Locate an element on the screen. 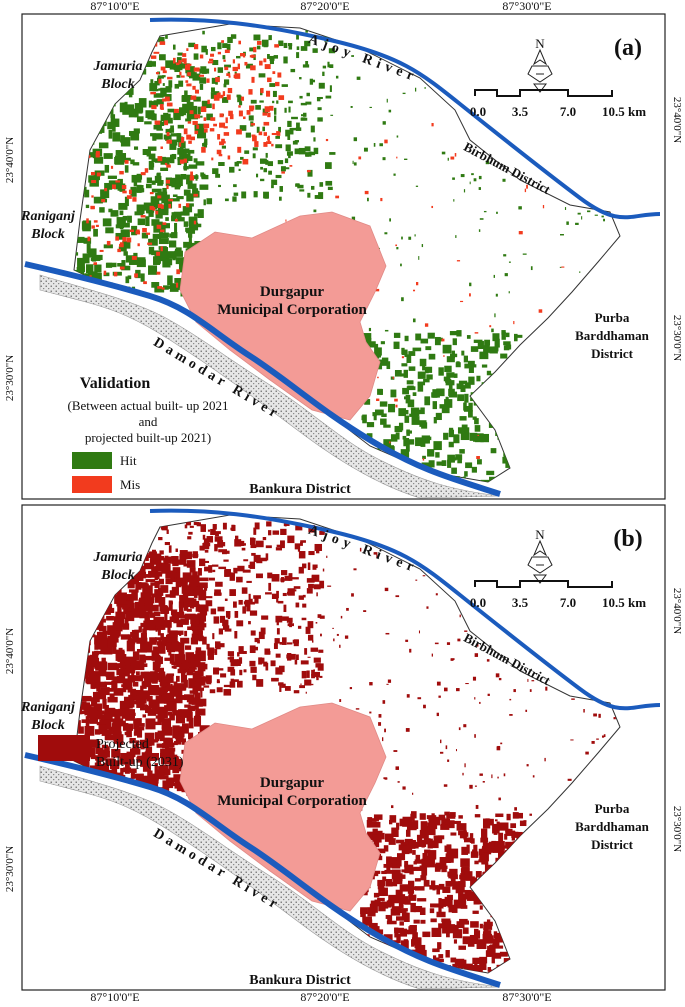 This screenshot has height=1007, width=685. corporation-label: Durgapur is located at coordinates (292, 783).